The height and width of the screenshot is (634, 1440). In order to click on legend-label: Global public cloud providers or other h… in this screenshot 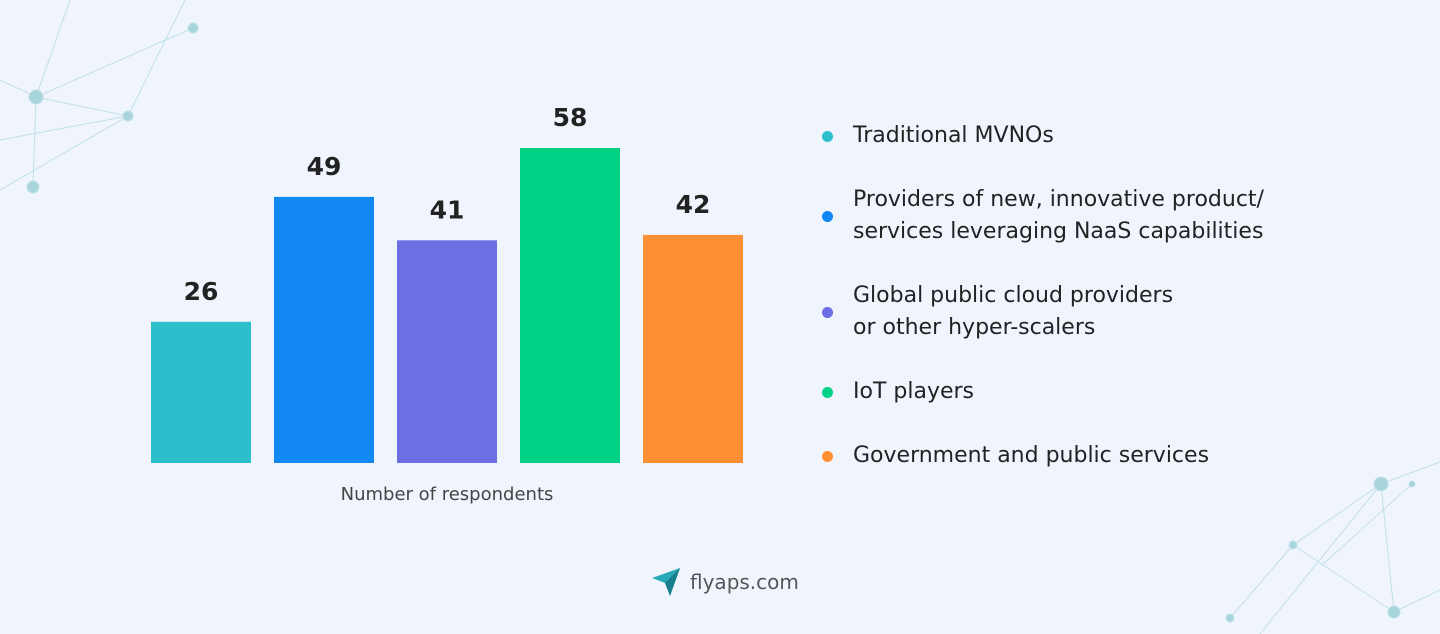, I will do `click(1013, 311)`.